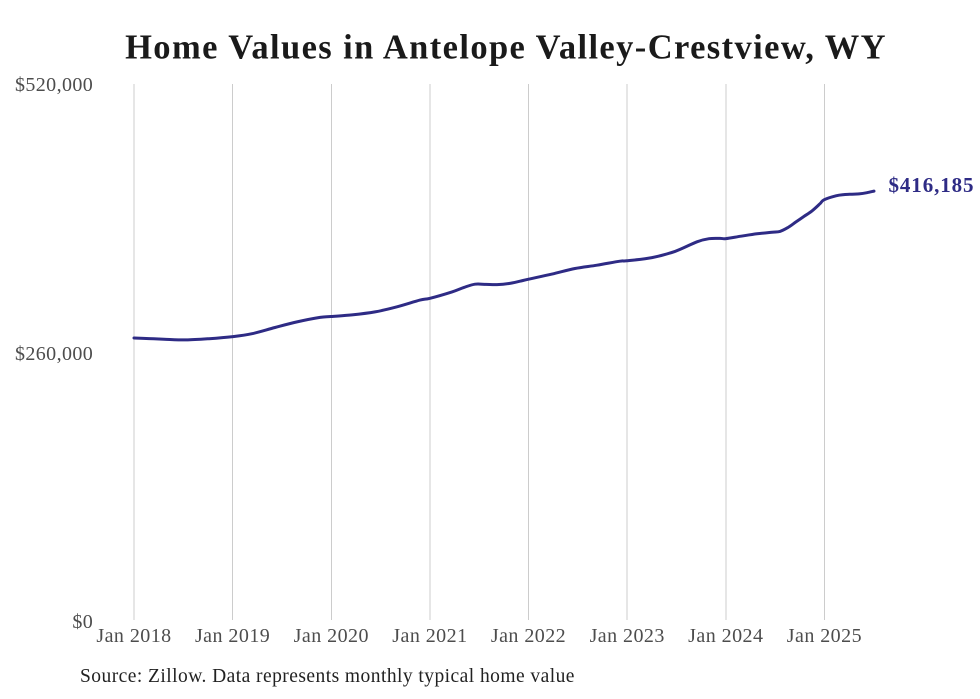  Describe the element at coordinates (54, 354) in the screenshot. I see `svg-text: $260,000` at that location.